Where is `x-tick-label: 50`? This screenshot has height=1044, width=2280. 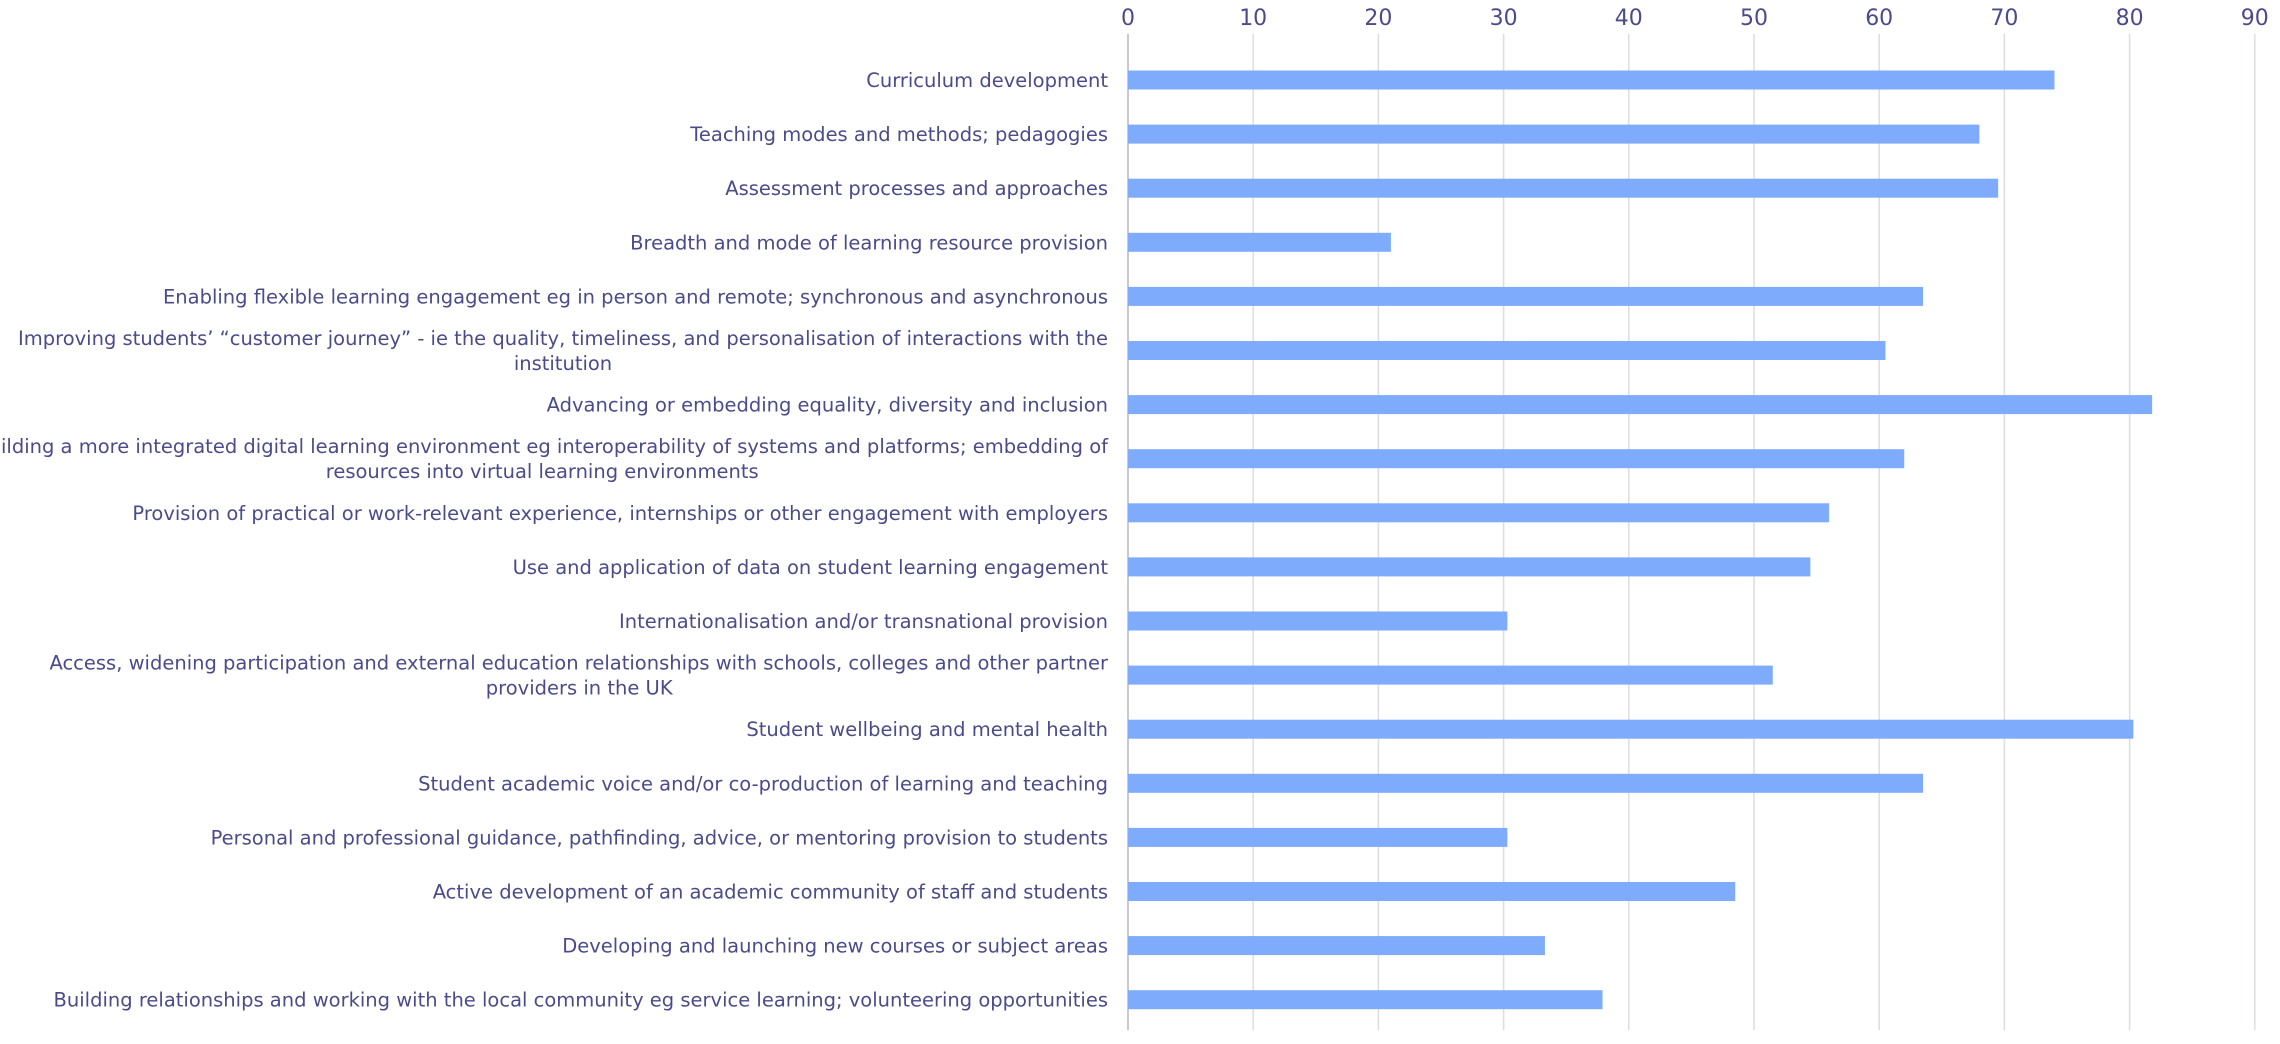
x-tick-label: 50 is located at coordinates (1754, 18).